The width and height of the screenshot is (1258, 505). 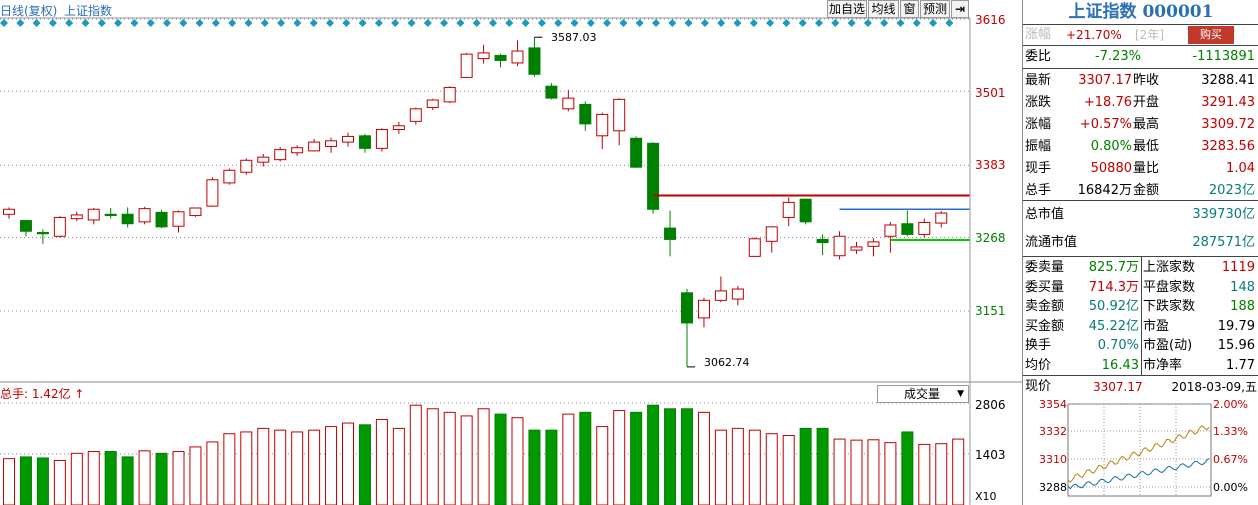 I want to click on current-price-row: 现价 3307.17 2018-03-09,五, so click(x=1140, y=387).